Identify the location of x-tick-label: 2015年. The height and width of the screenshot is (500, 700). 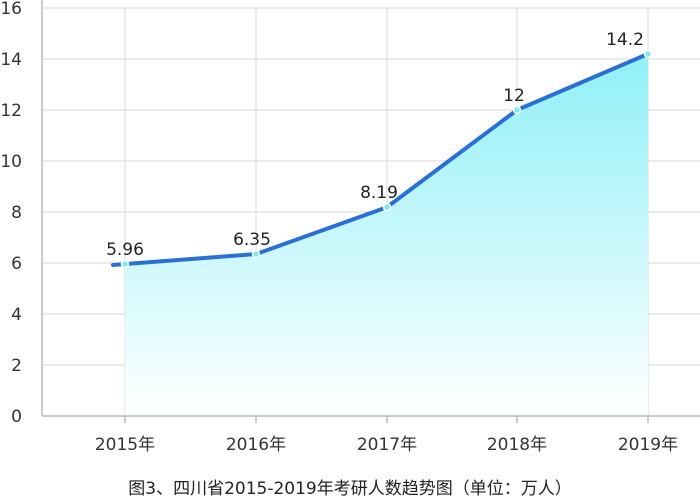
(125, 445).